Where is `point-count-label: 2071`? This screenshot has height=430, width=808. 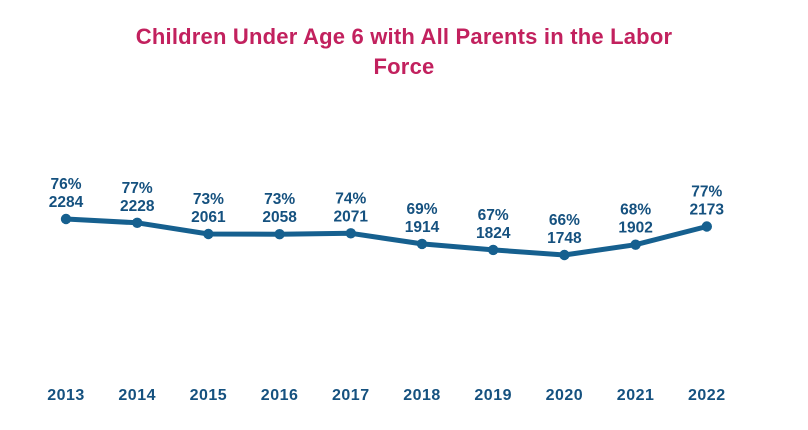
point-count-label: 2071 is located at coordinates (351, 216).